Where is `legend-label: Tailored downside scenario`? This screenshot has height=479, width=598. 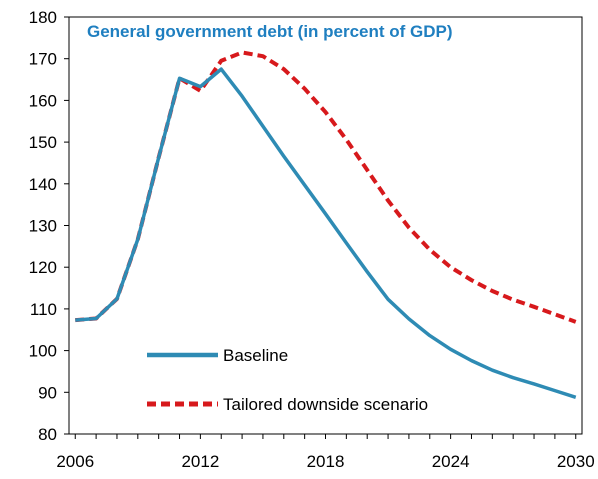 legend-label: Tailored downside scenario is located at coordinates (325, 404).